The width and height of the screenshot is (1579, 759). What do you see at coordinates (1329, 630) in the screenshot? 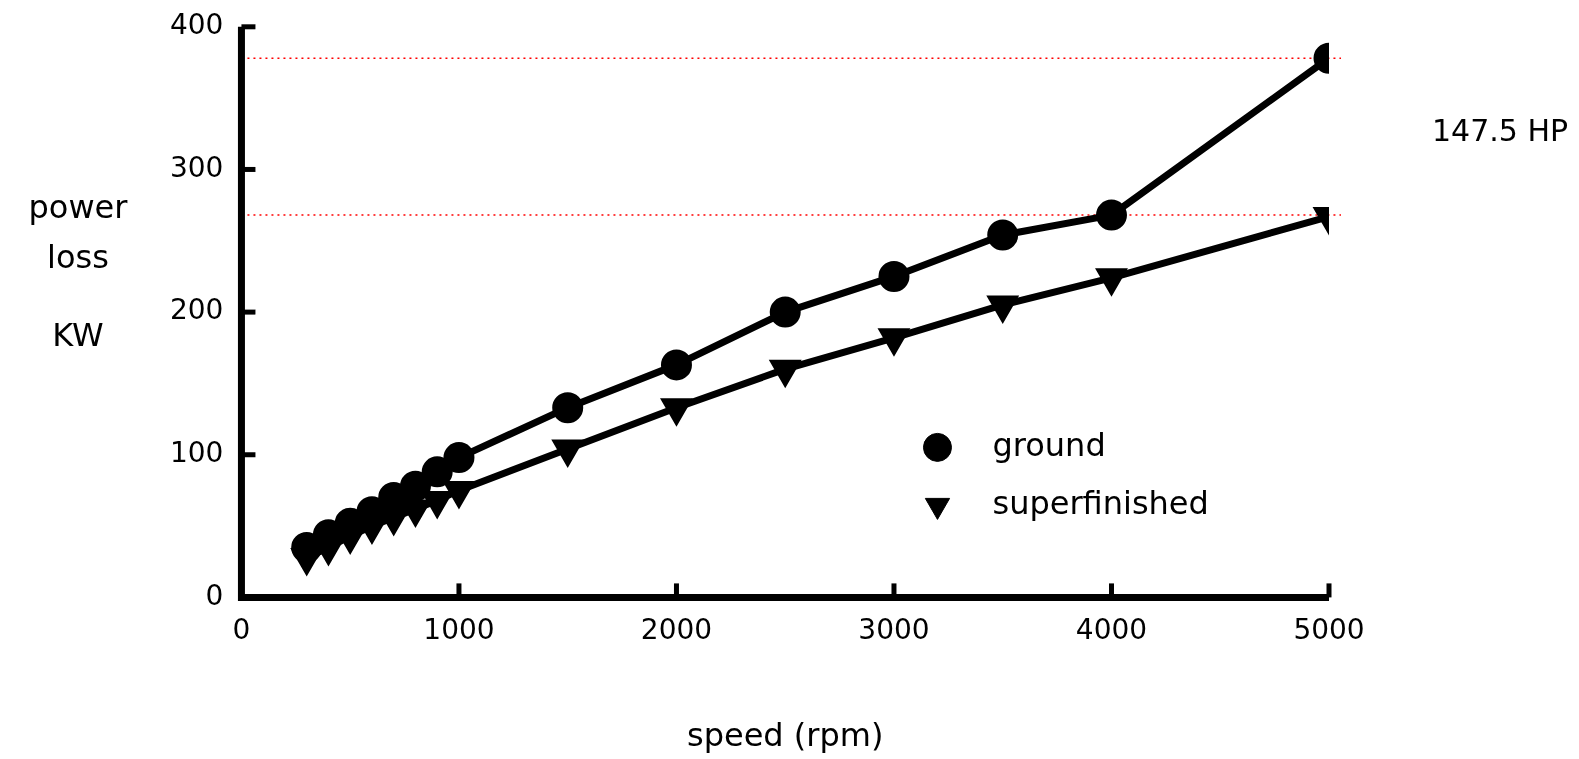
I see `x-tick-label: 5000` at bounding box center [1329, 630].